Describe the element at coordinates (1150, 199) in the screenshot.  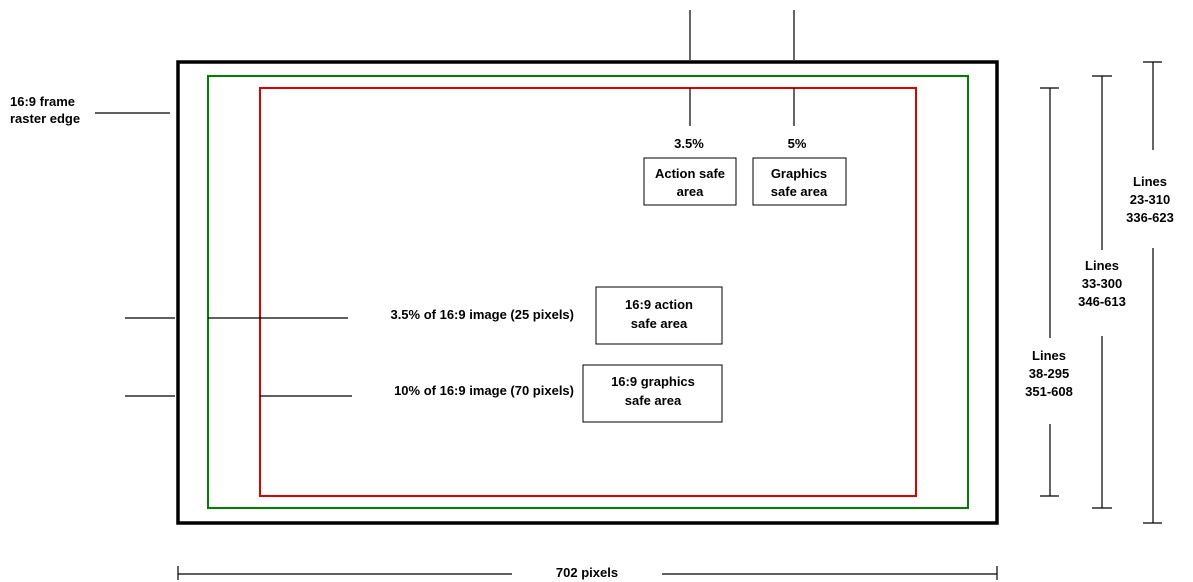
I see `lines-outer-label-2: 23-310` at that location.